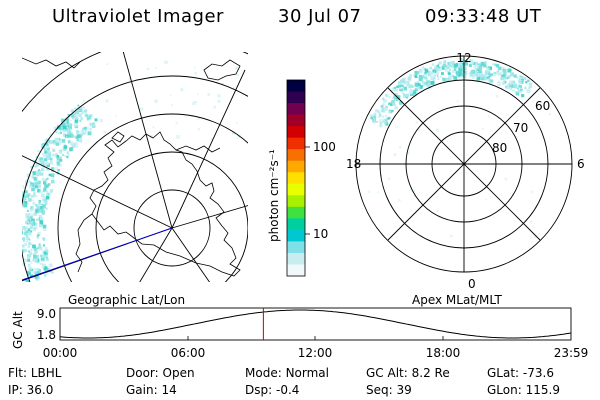 The width and height of the screenshot is (600, 400). Describe the element at coordinates (542, 106) in the screenshot. I see `mlat-label-60: 60` at that location.